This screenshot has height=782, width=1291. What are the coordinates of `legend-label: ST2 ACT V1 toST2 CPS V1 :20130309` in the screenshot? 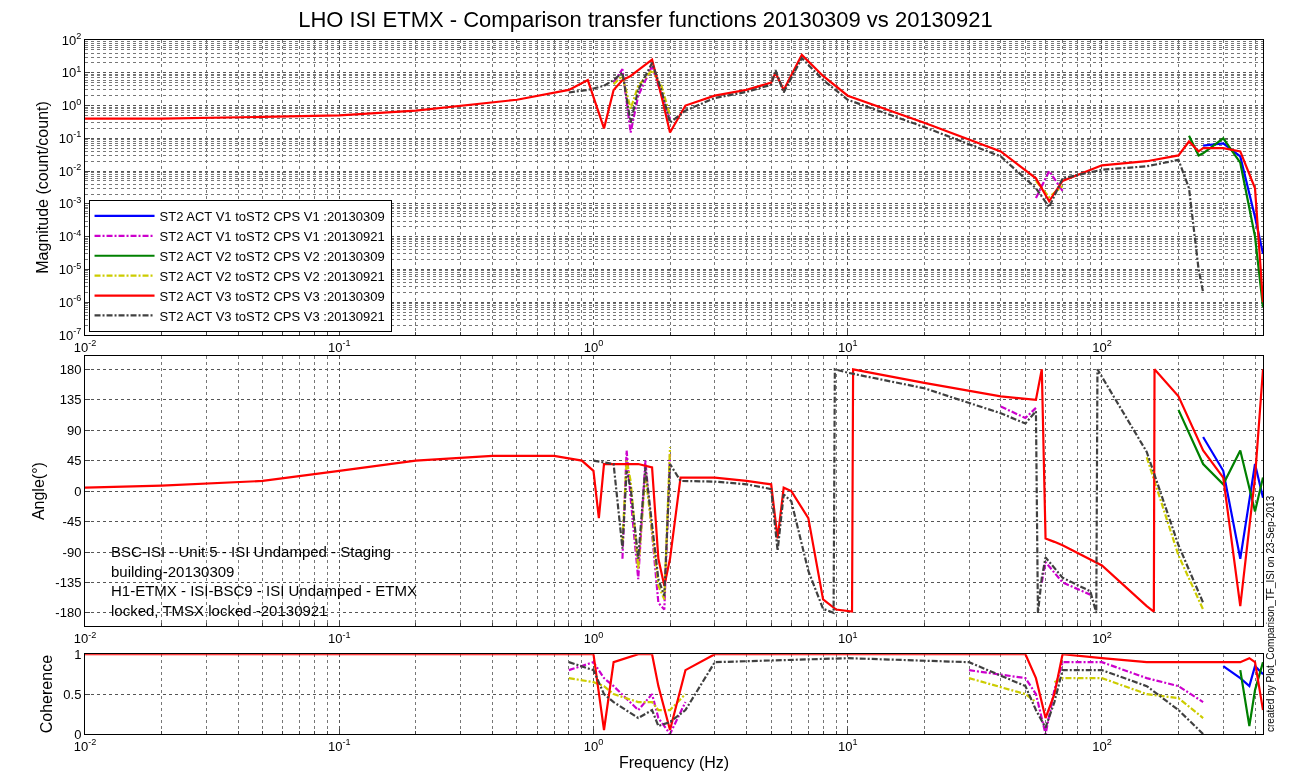 It's located at (272, 217).